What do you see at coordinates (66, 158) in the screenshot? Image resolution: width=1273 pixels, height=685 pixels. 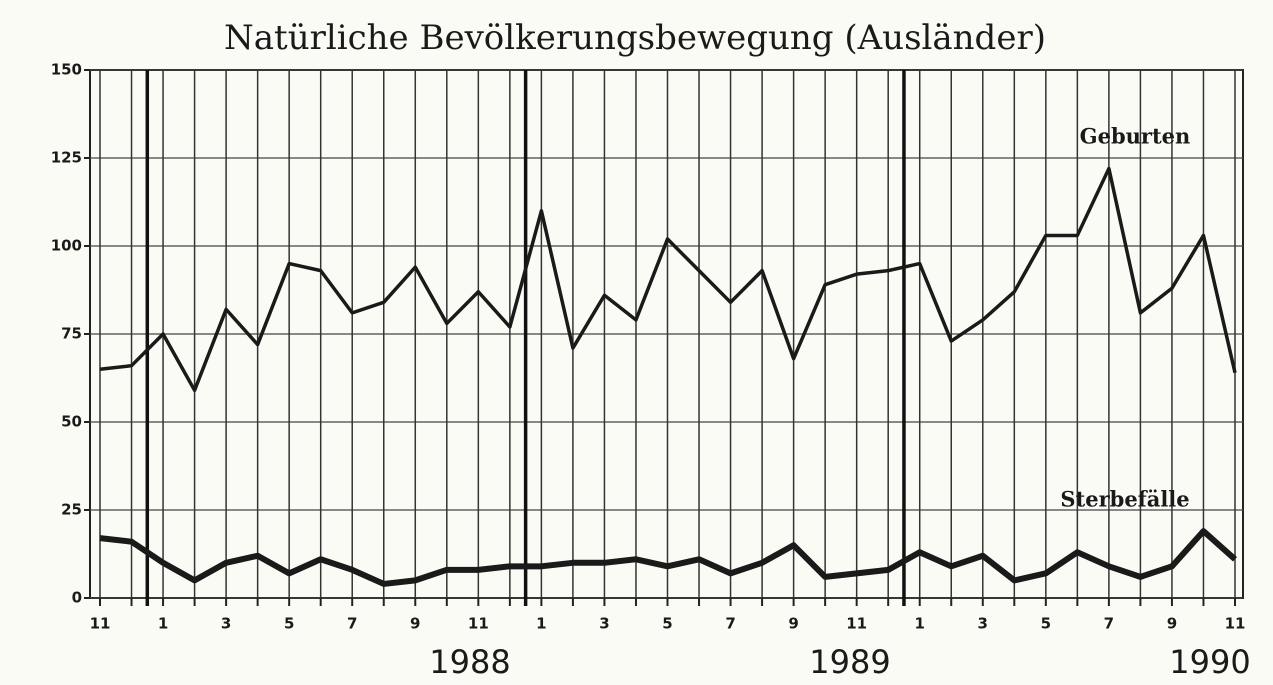 I see `y-tick-label: 125` at bounding box center [66, 158].